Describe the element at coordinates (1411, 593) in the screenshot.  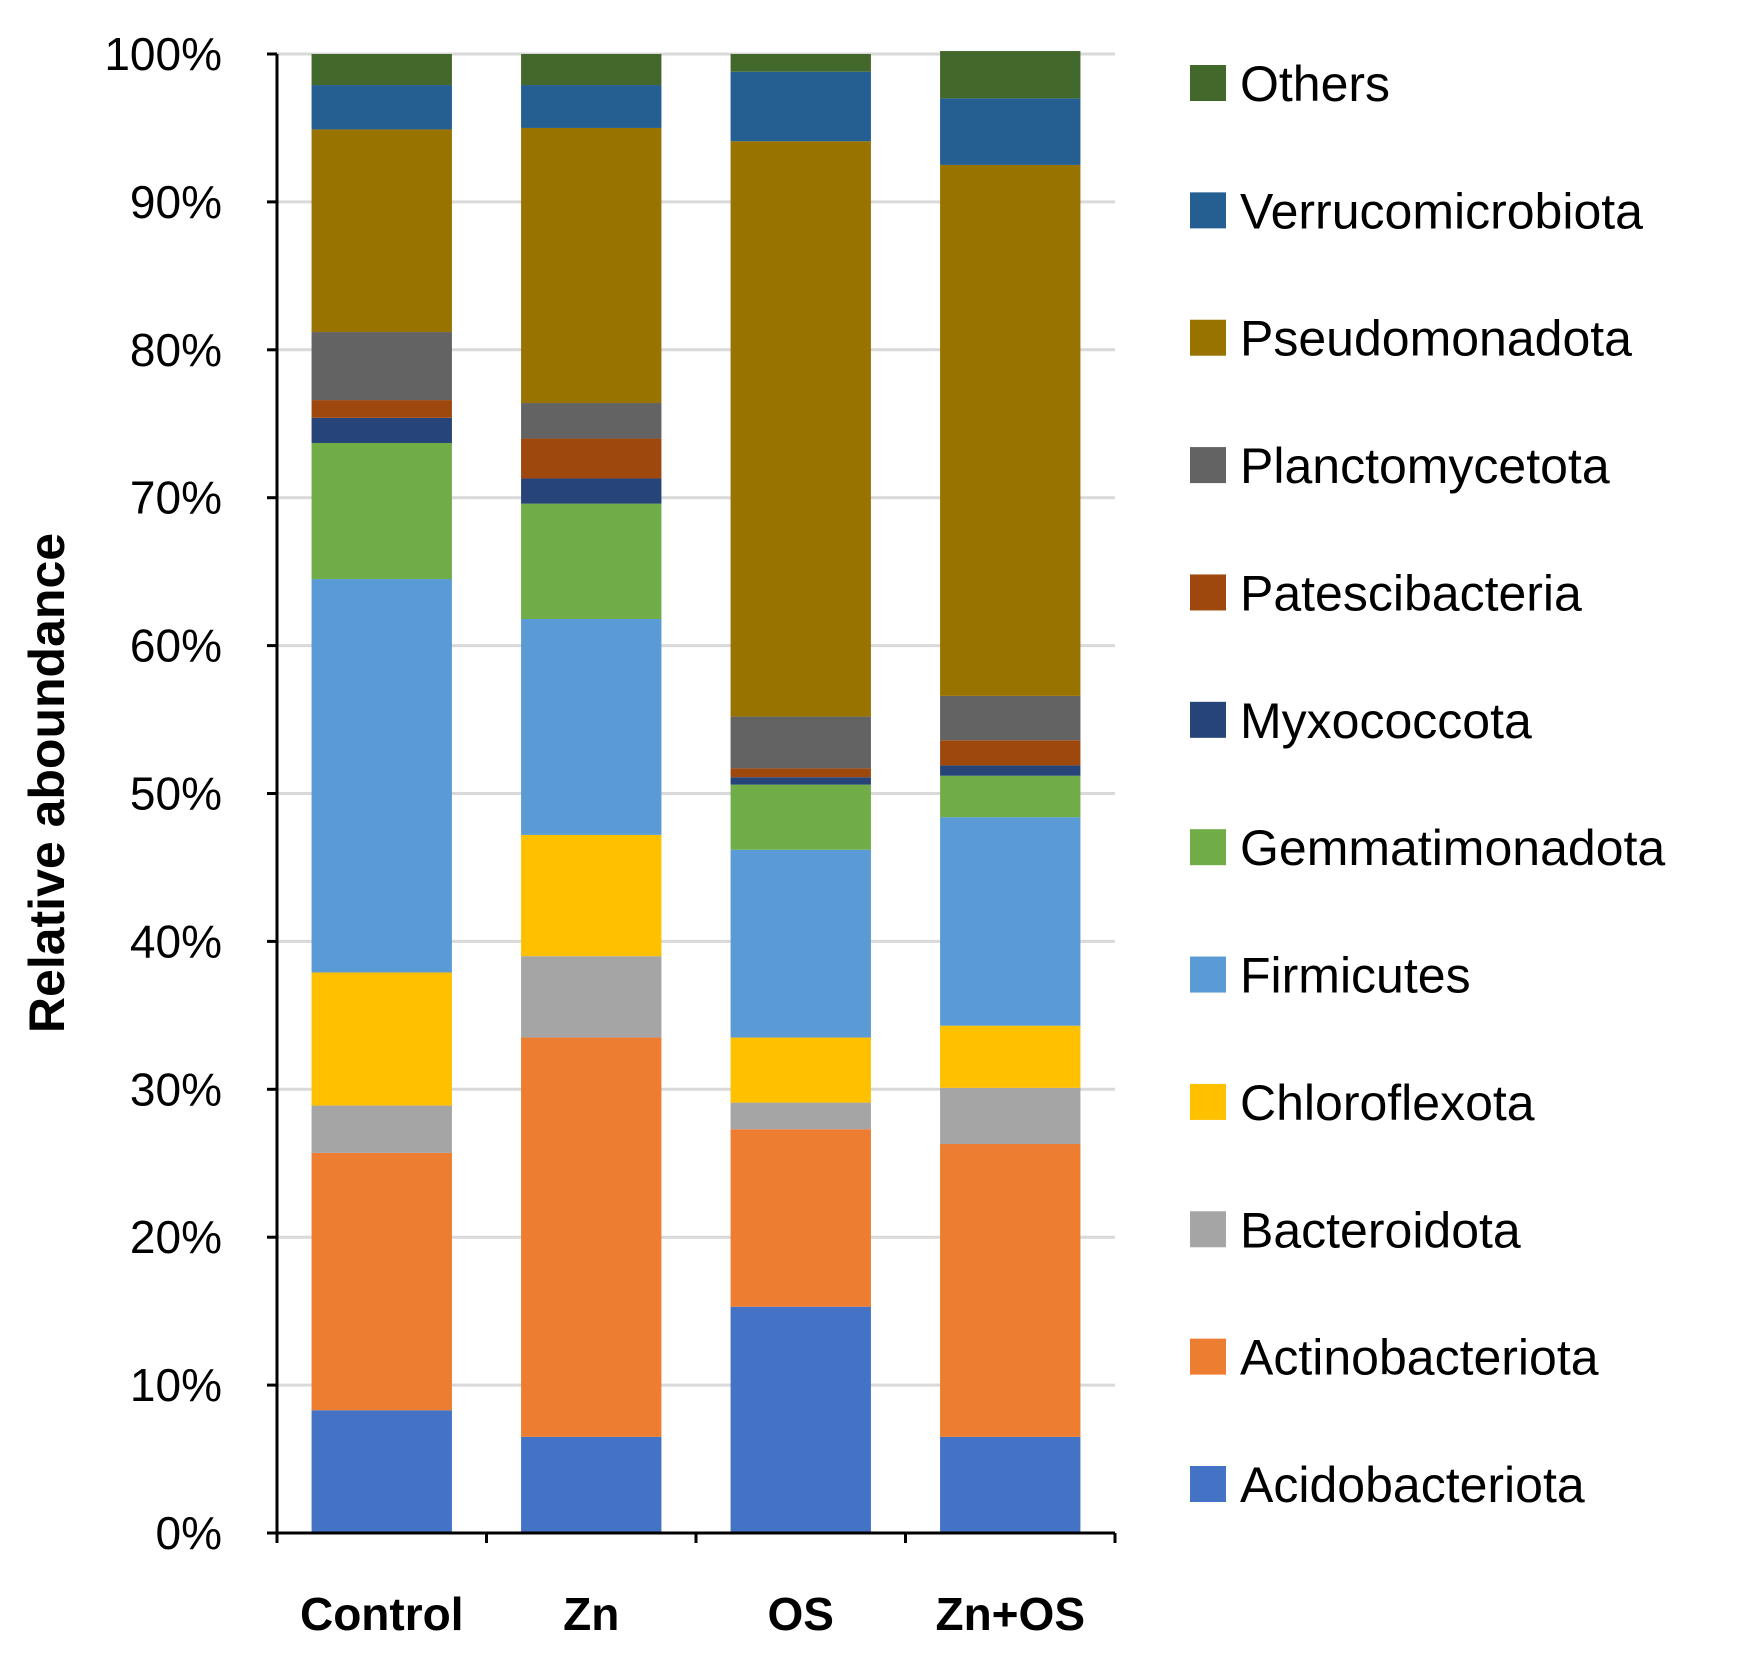
I see `legend-label: Patescibacteria` at that location.